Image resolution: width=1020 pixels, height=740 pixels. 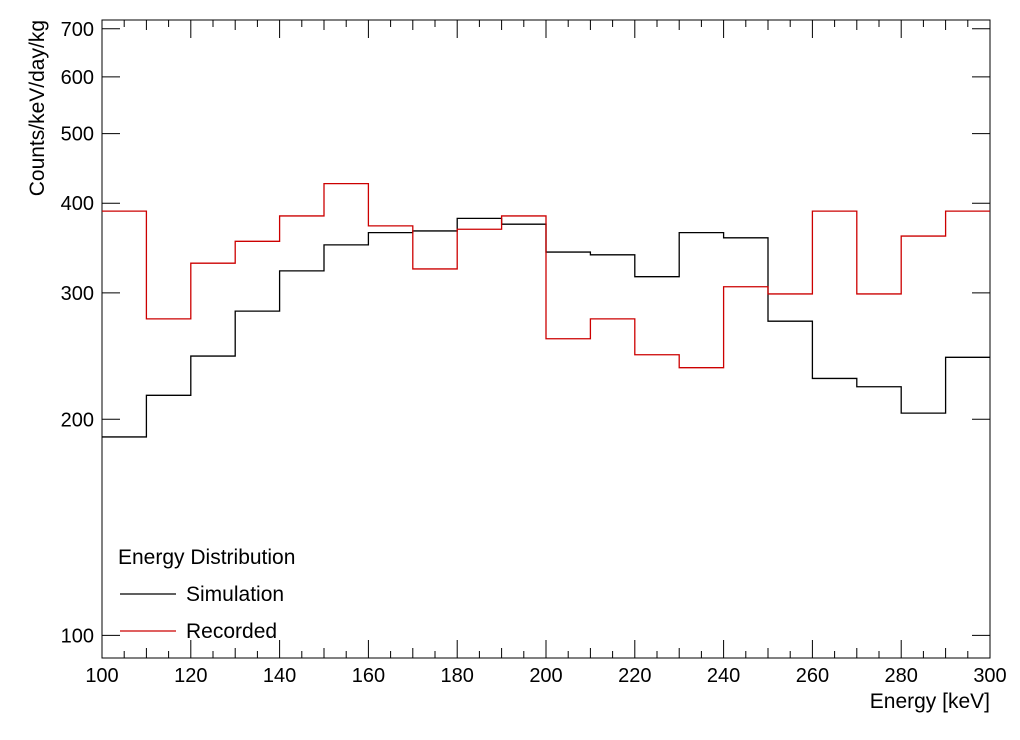 What do you see at coordinates (77, 294) in the screenshot?
I see `y-tick-label: 300` at bounding box center [77, 294].